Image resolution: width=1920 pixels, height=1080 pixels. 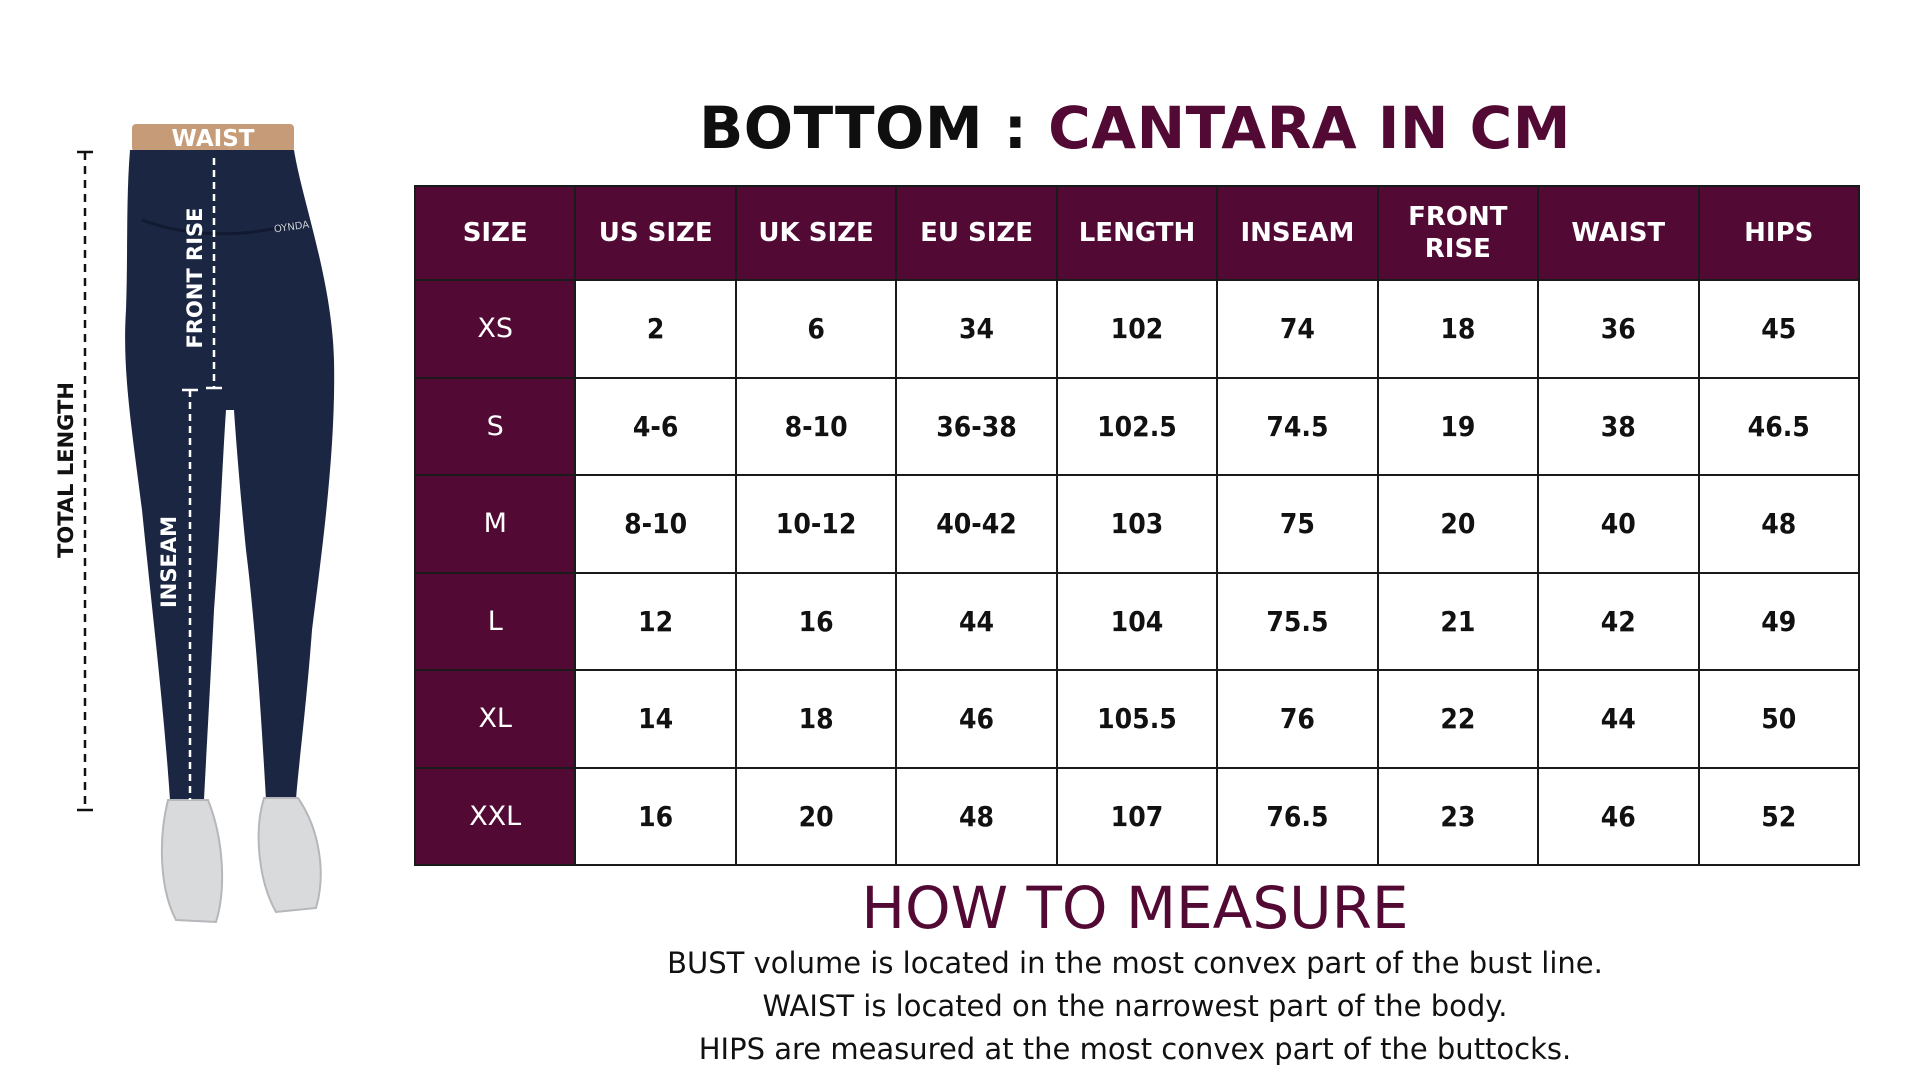 What do you see at coordinates (495, 524) in the screenshot?
I see `size-label-cell: M` at bounding box center [495, 524].